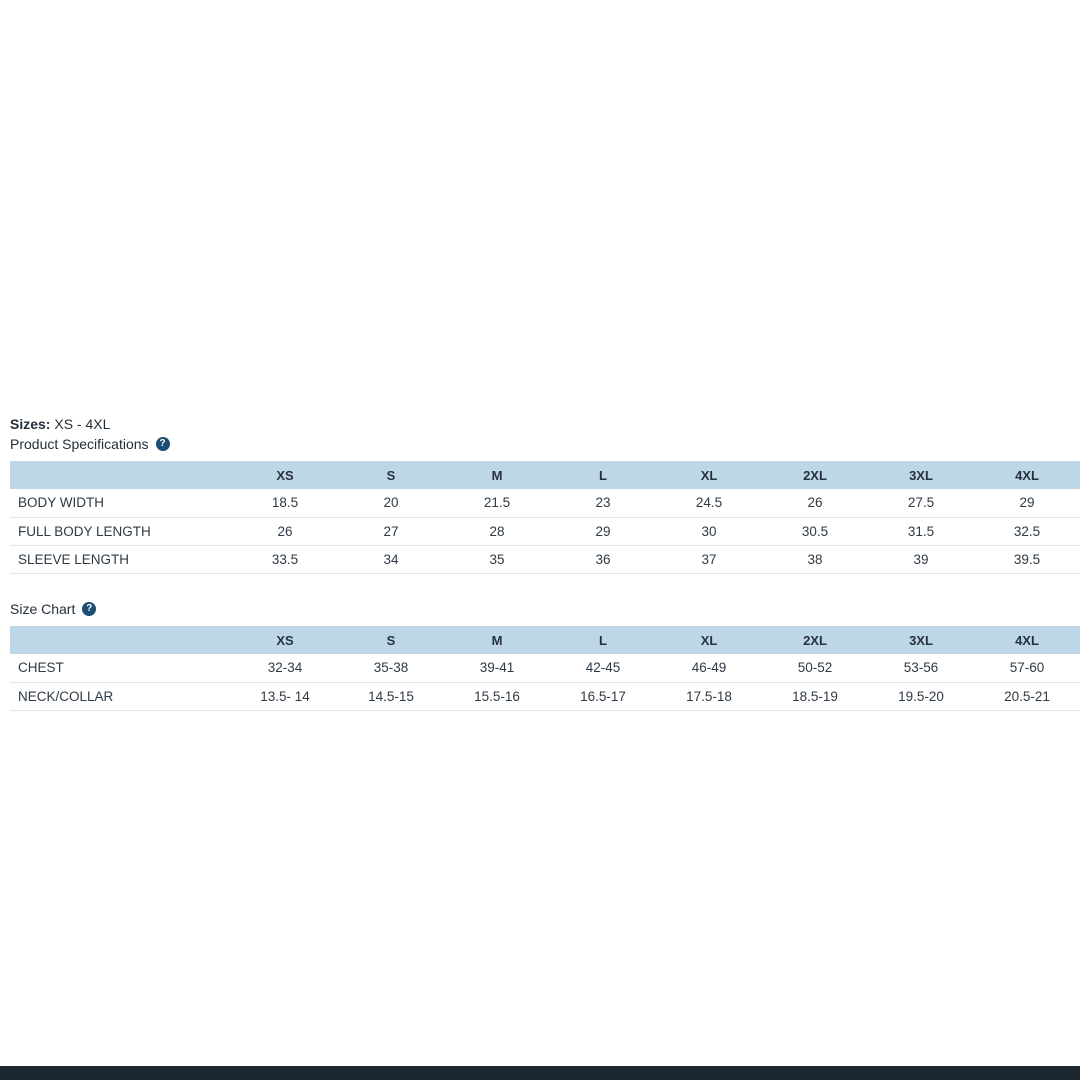 The image size is (1080, 1080). What do you see at coordinates (709, 559) in the screenshot?
I see `cell-value: 37` at bounding box center [709, 559].